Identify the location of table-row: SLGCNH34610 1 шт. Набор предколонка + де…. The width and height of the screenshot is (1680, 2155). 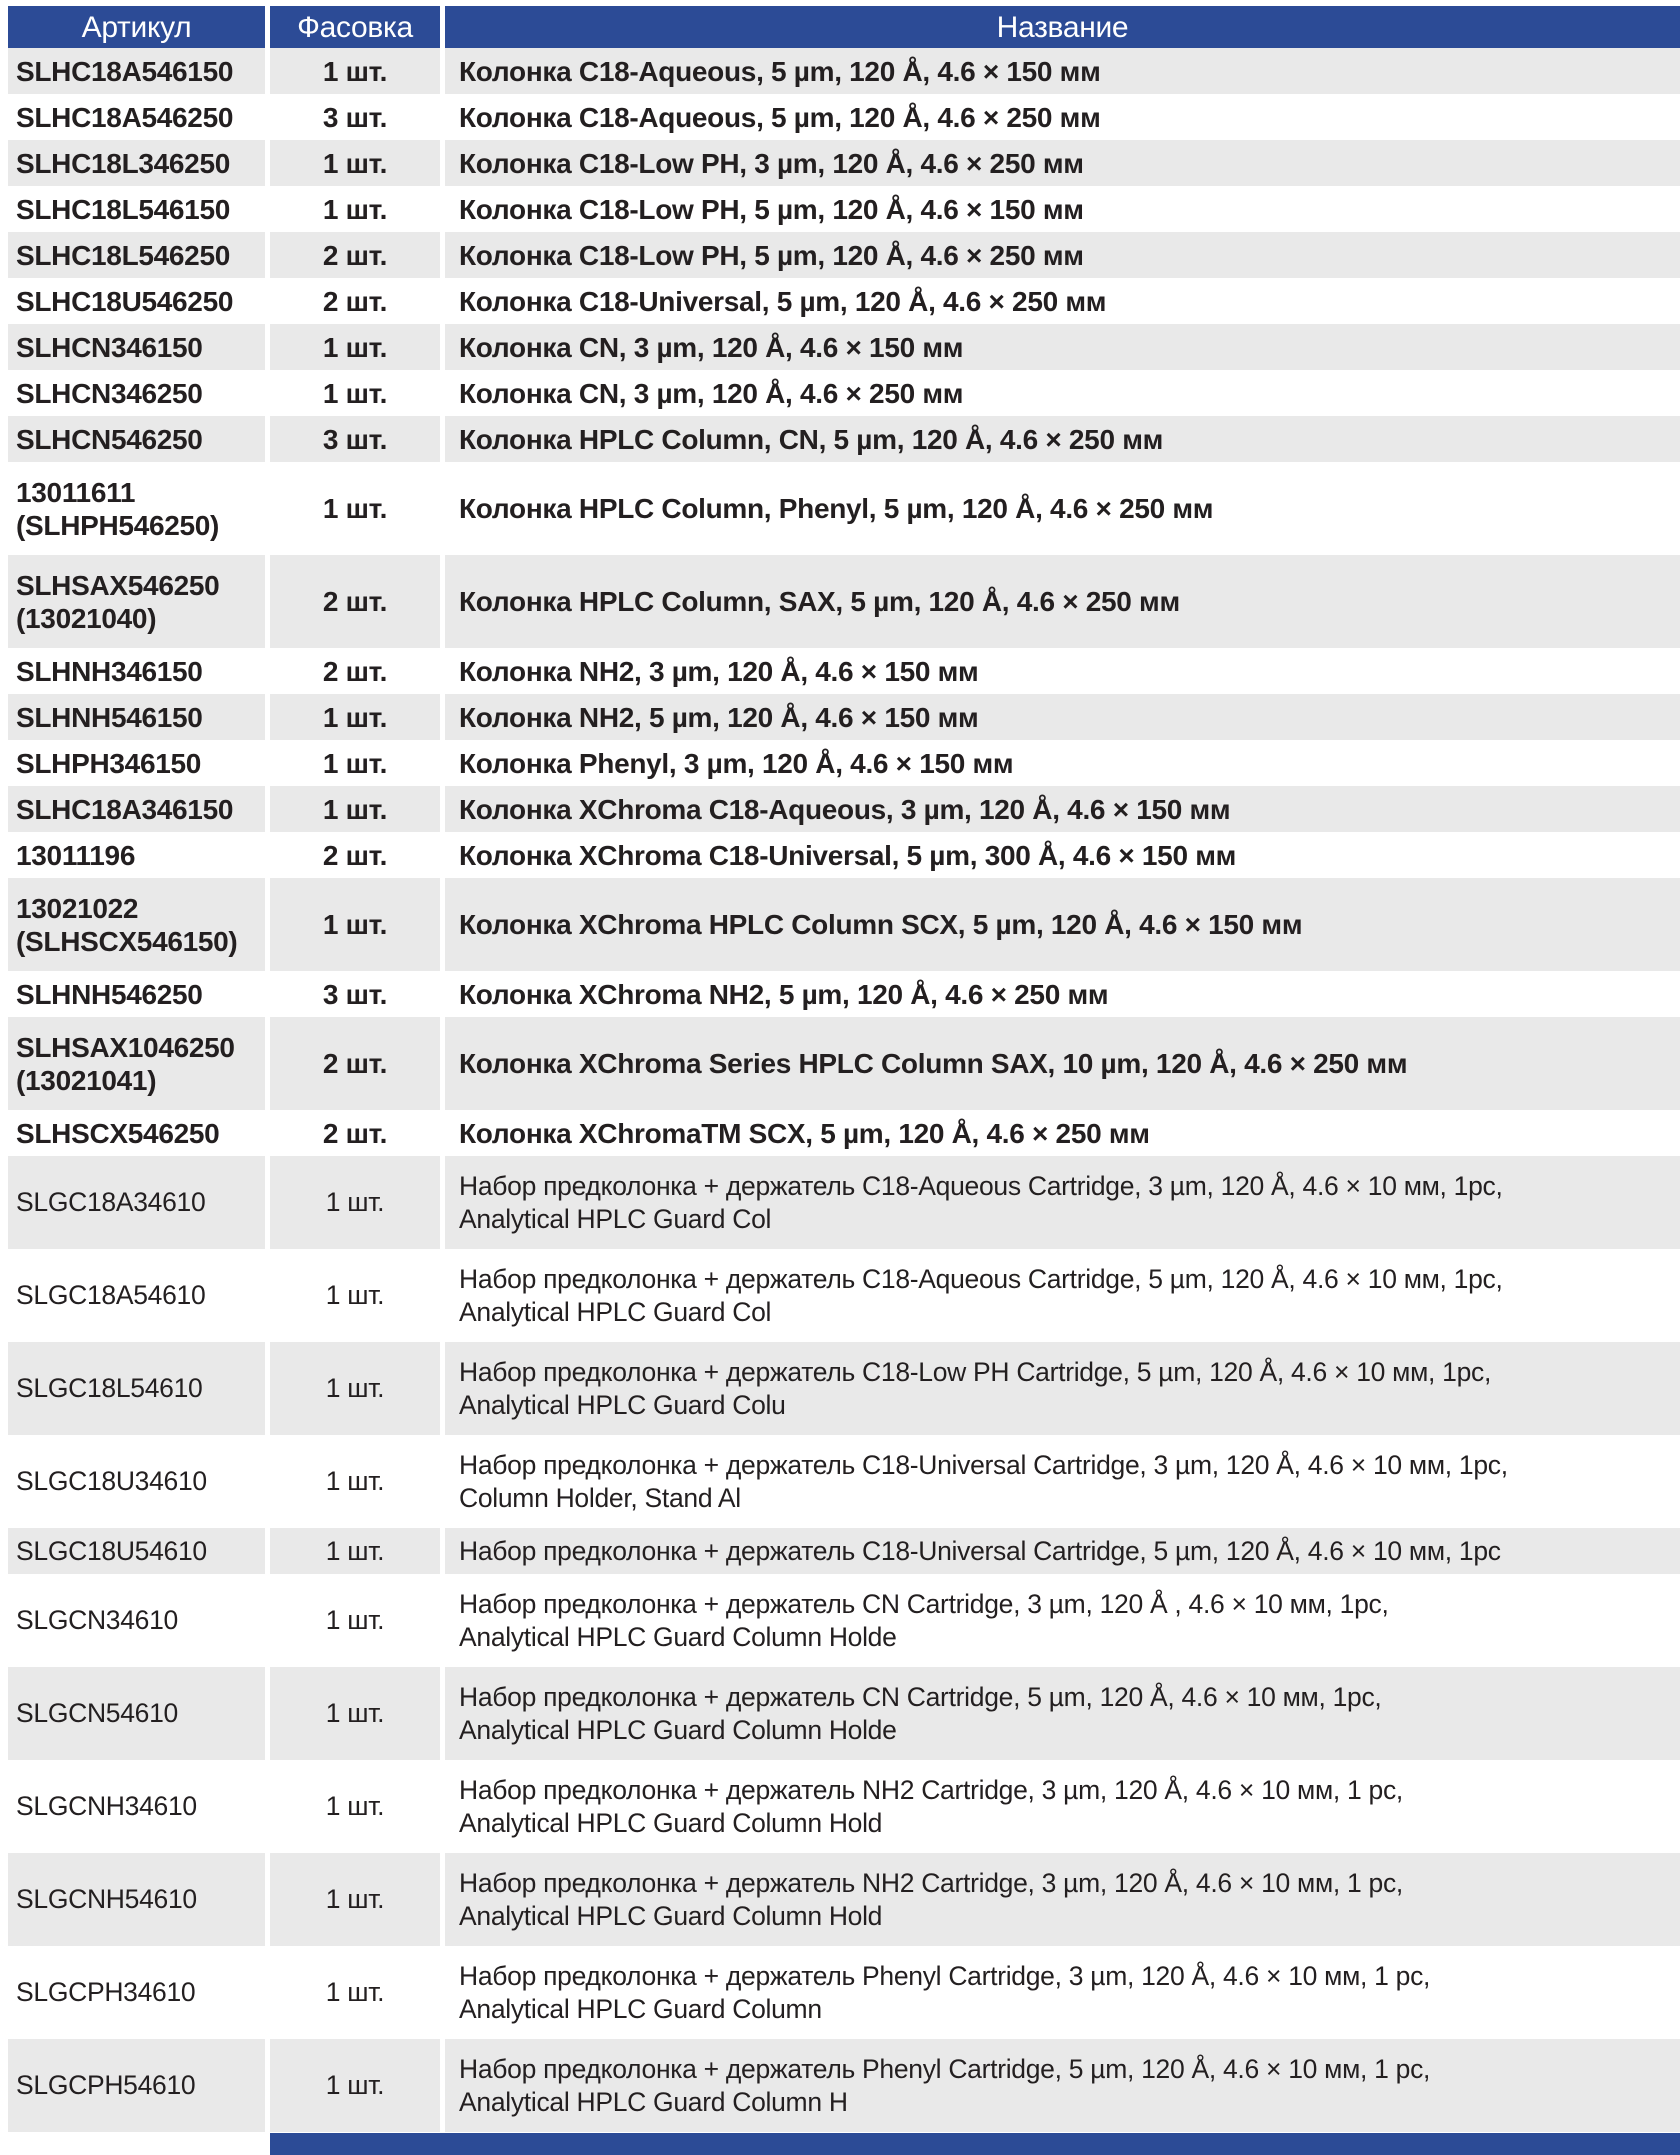
(844, 1806).